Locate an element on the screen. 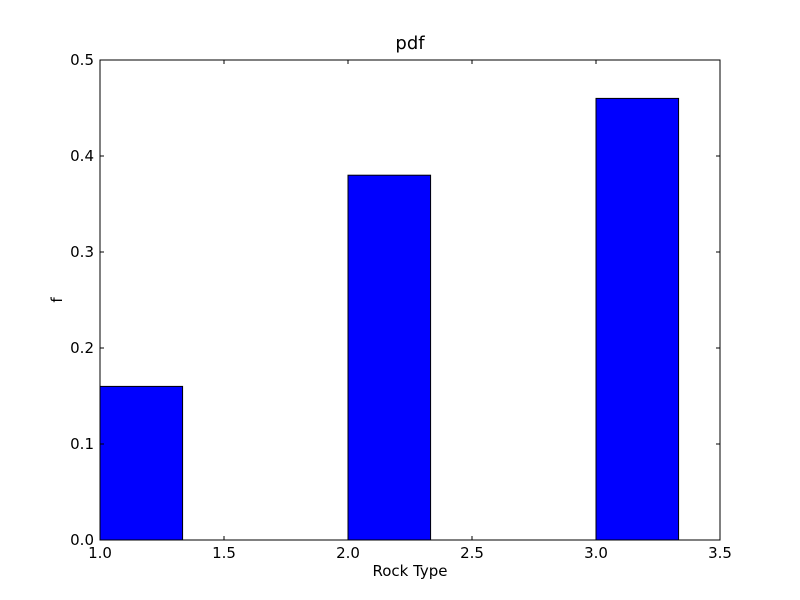  y-tick-label: 0.3 is located at coordinates (82, 252).